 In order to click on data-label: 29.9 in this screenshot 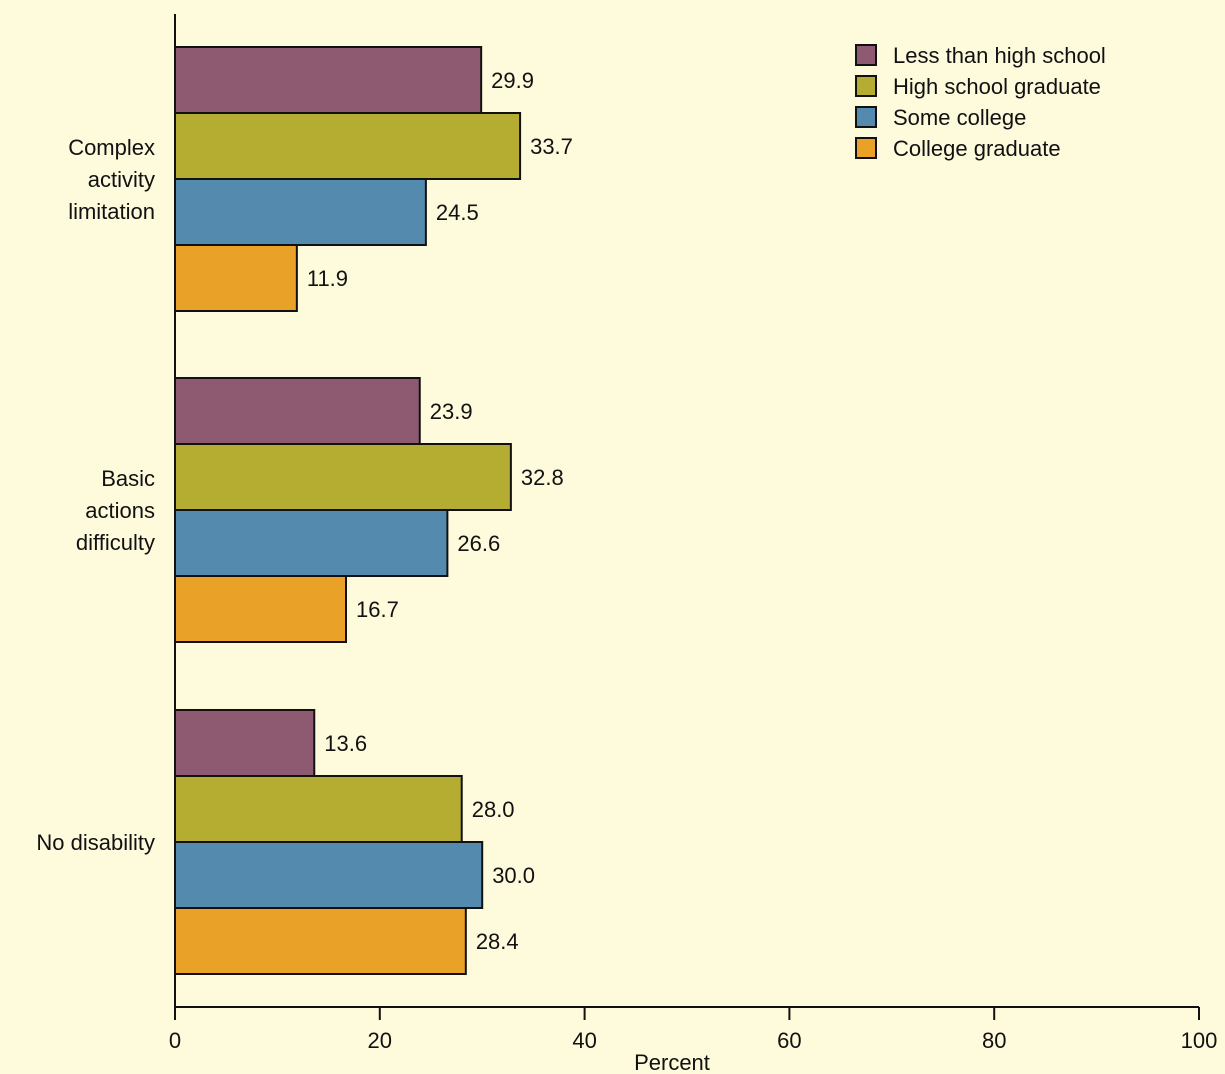, I will do `click(512, 80)`.